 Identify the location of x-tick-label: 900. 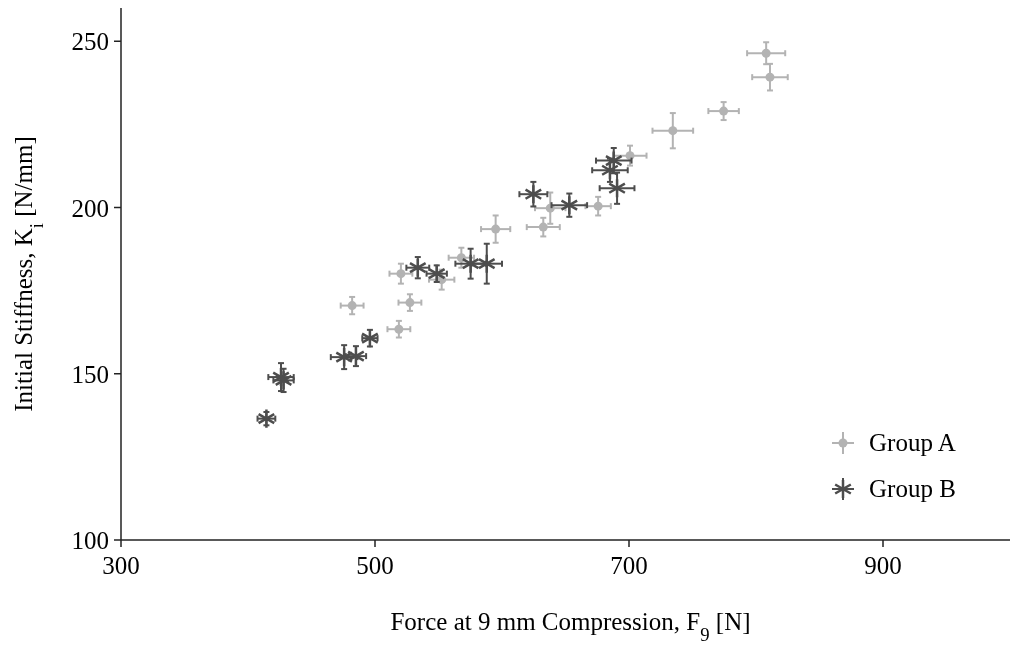
(883, 565).